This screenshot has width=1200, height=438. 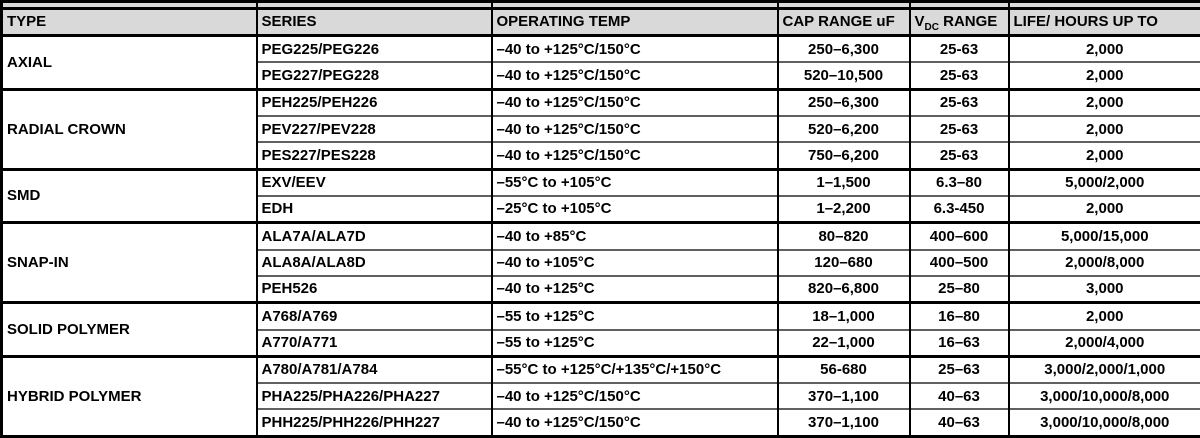 I want to click on series-cell: ALA8A/ALA8D, so click(x=373, y=262).